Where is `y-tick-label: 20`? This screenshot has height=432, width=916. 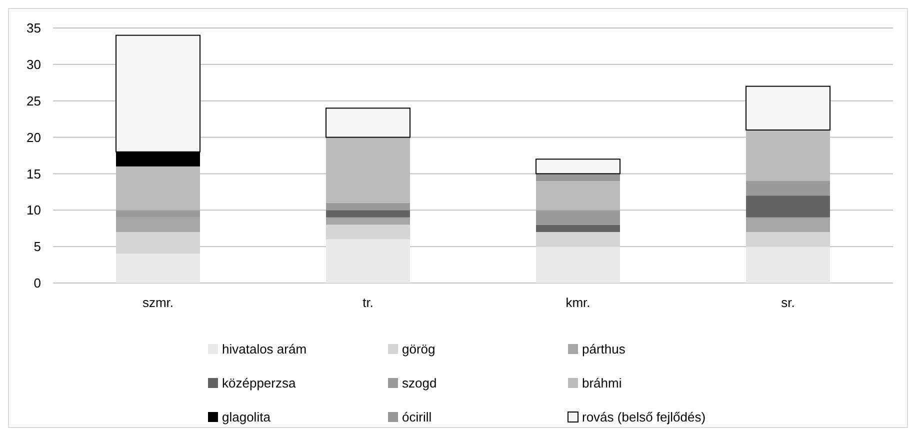
y-tick-label: 20 is located at coordinates (33, 137).